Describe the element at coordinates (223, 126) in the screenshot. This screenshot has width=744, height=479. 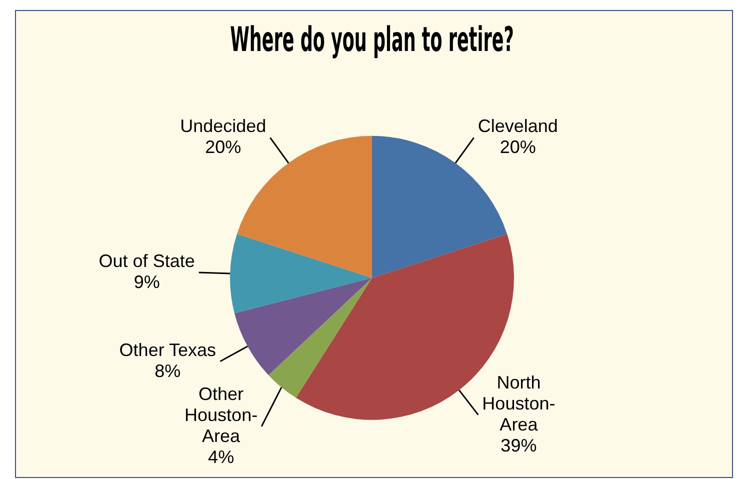
I see `slice-label: Undecided` at that location.